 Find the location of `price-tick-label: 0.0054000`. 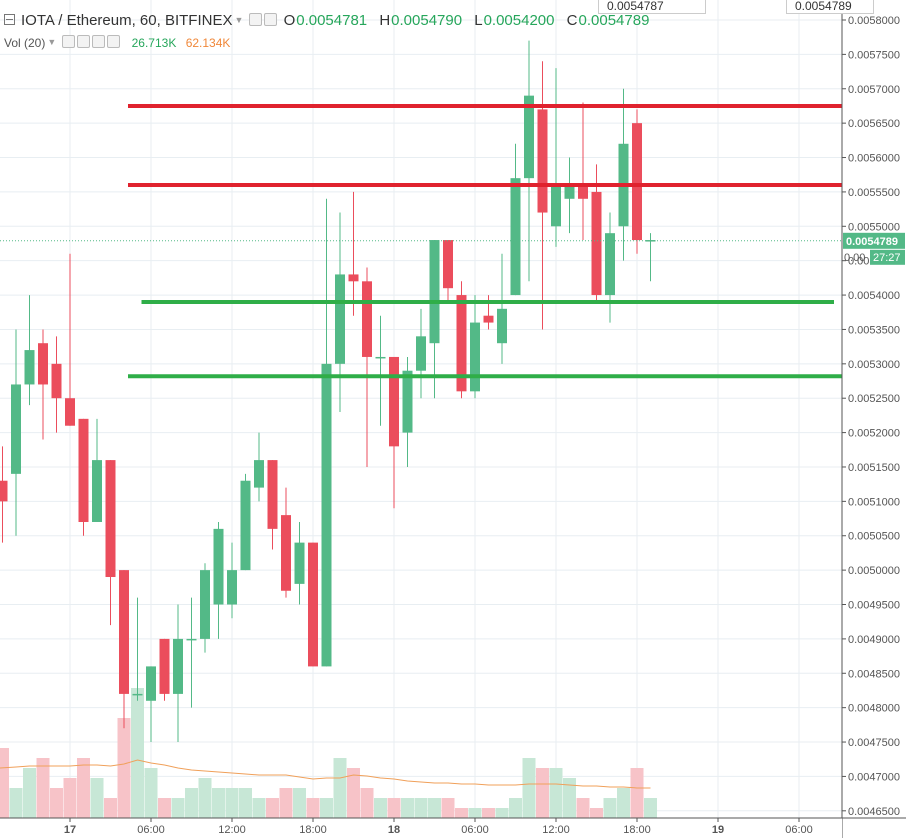

price-tick-label: 0.0054000 is located at coordinates (874, 296).